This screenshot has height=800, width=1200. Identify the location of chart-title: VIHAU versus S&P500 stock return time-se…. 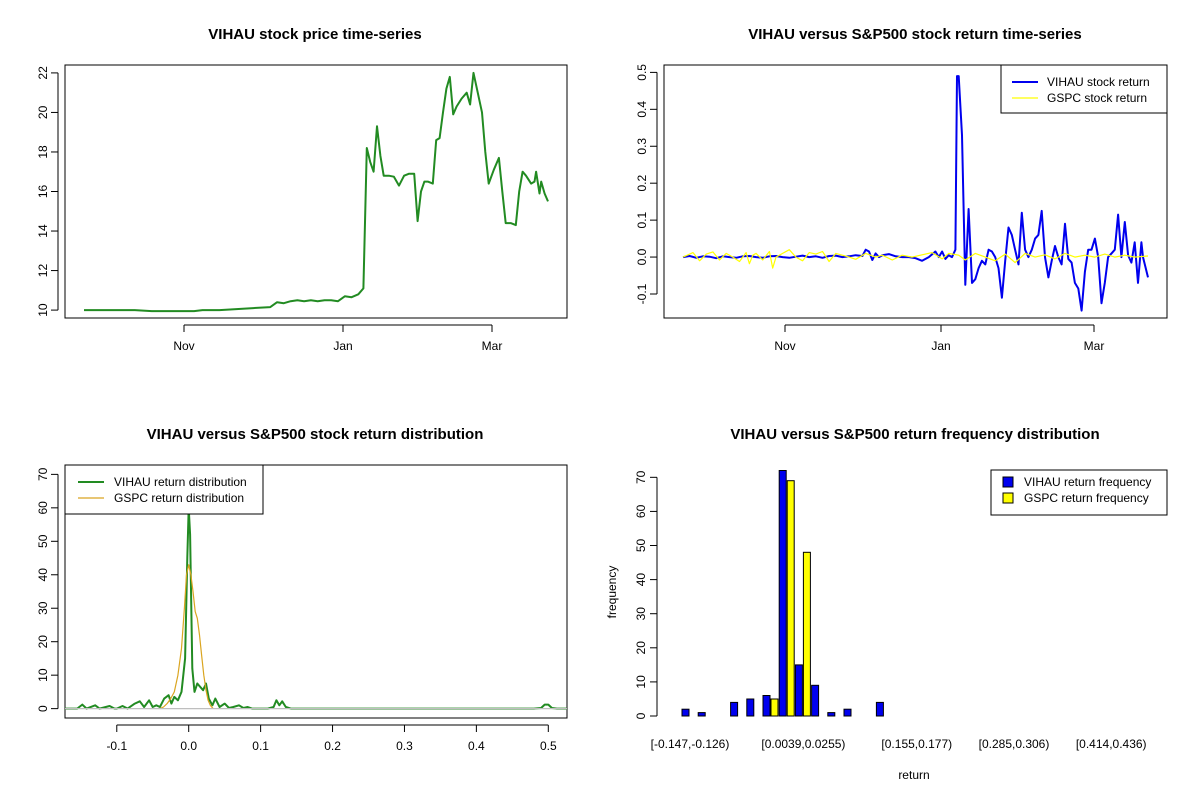
(914, 34).